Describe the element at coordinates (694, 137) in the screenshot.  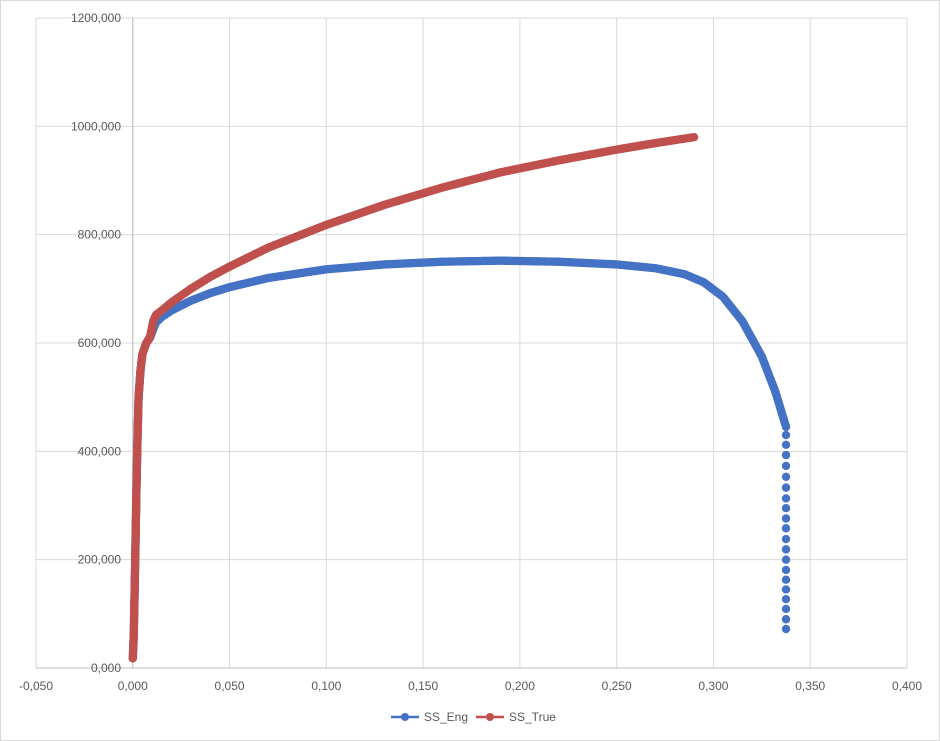
I see `data-point-SS_True` at that location.